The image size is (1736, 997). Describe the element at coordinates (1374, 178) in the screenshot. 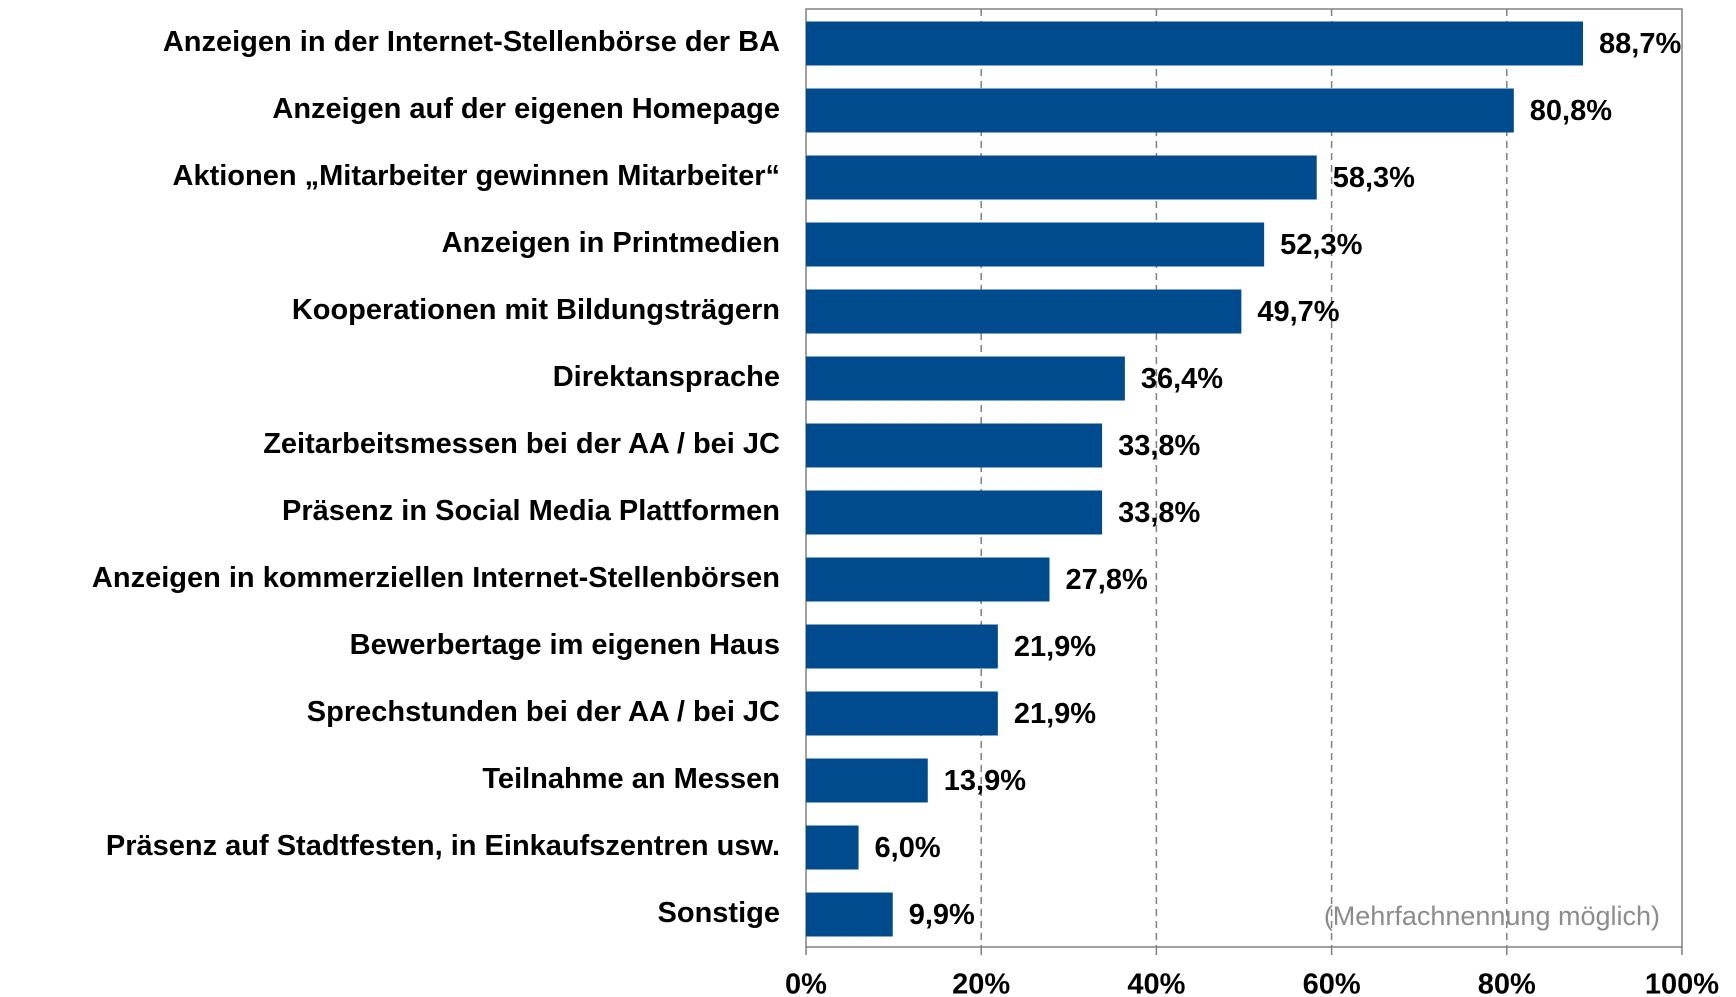

I see `value-label: 58,3%` at that location.